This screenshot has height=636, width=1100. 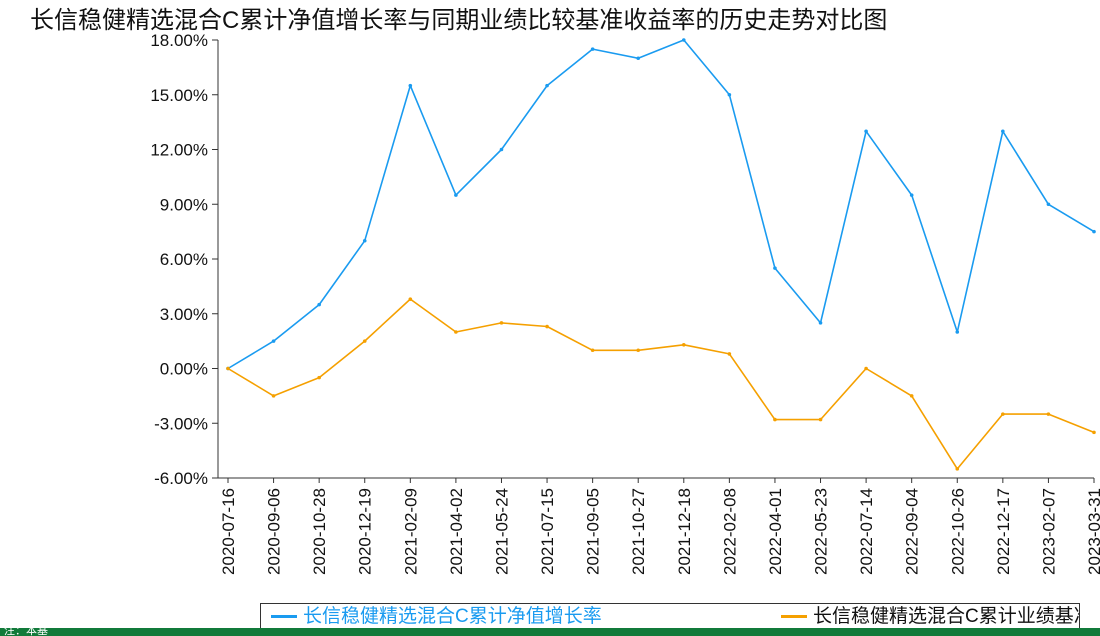 I want to click on legend-swatch-fund, so click(x=284, y=616).